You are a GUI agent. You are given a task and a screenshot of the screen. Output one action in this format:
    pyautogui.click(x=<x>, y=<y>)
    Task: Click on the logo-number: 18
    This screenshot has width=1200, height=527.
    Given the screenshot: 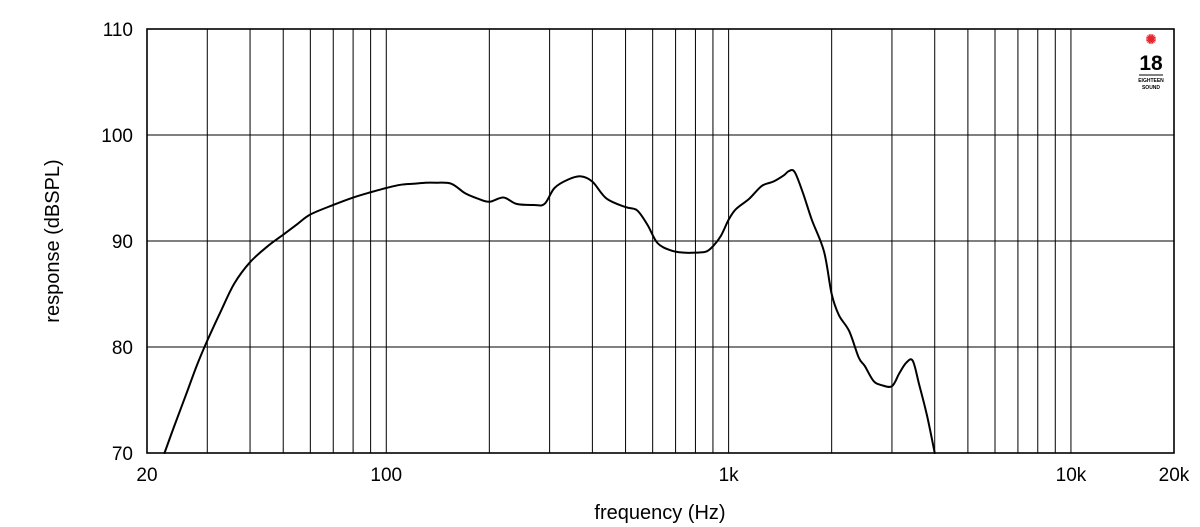 What is the action you would take?
    pyautogui.click(x=1151, y=63)
    